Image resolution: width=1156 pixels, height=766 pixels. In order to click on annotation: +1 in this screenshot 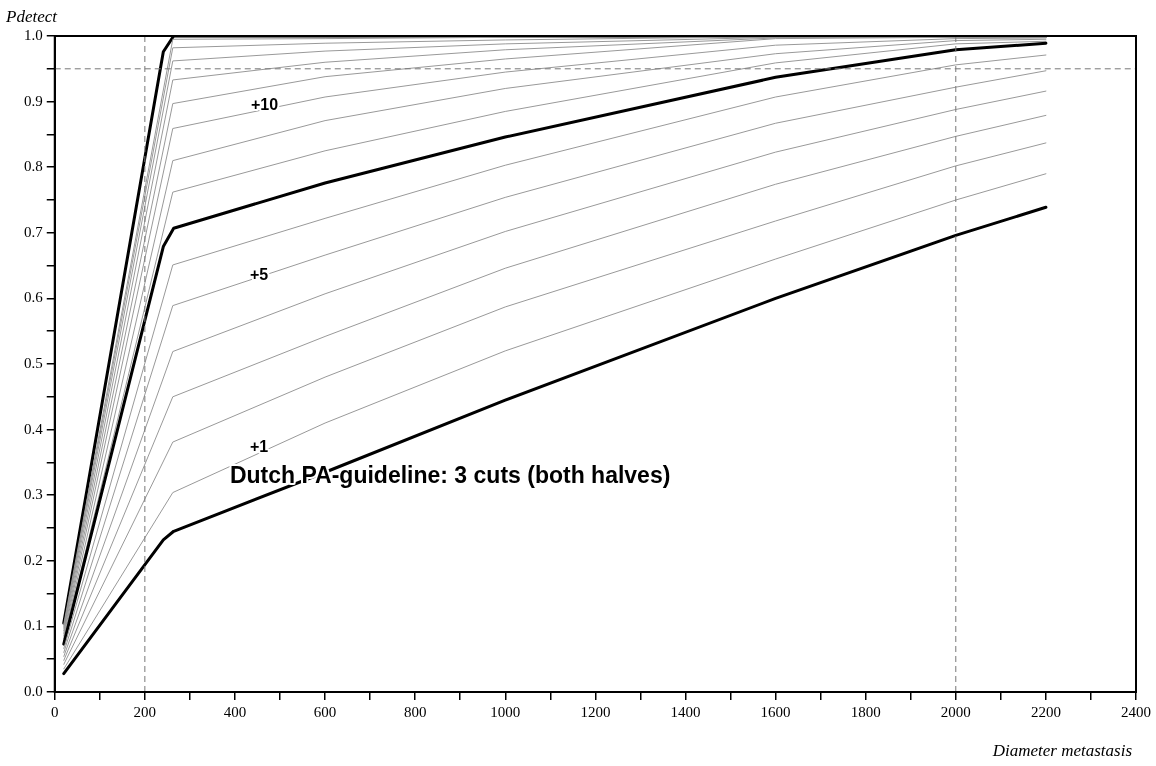, I will do `click(259, 446)`.